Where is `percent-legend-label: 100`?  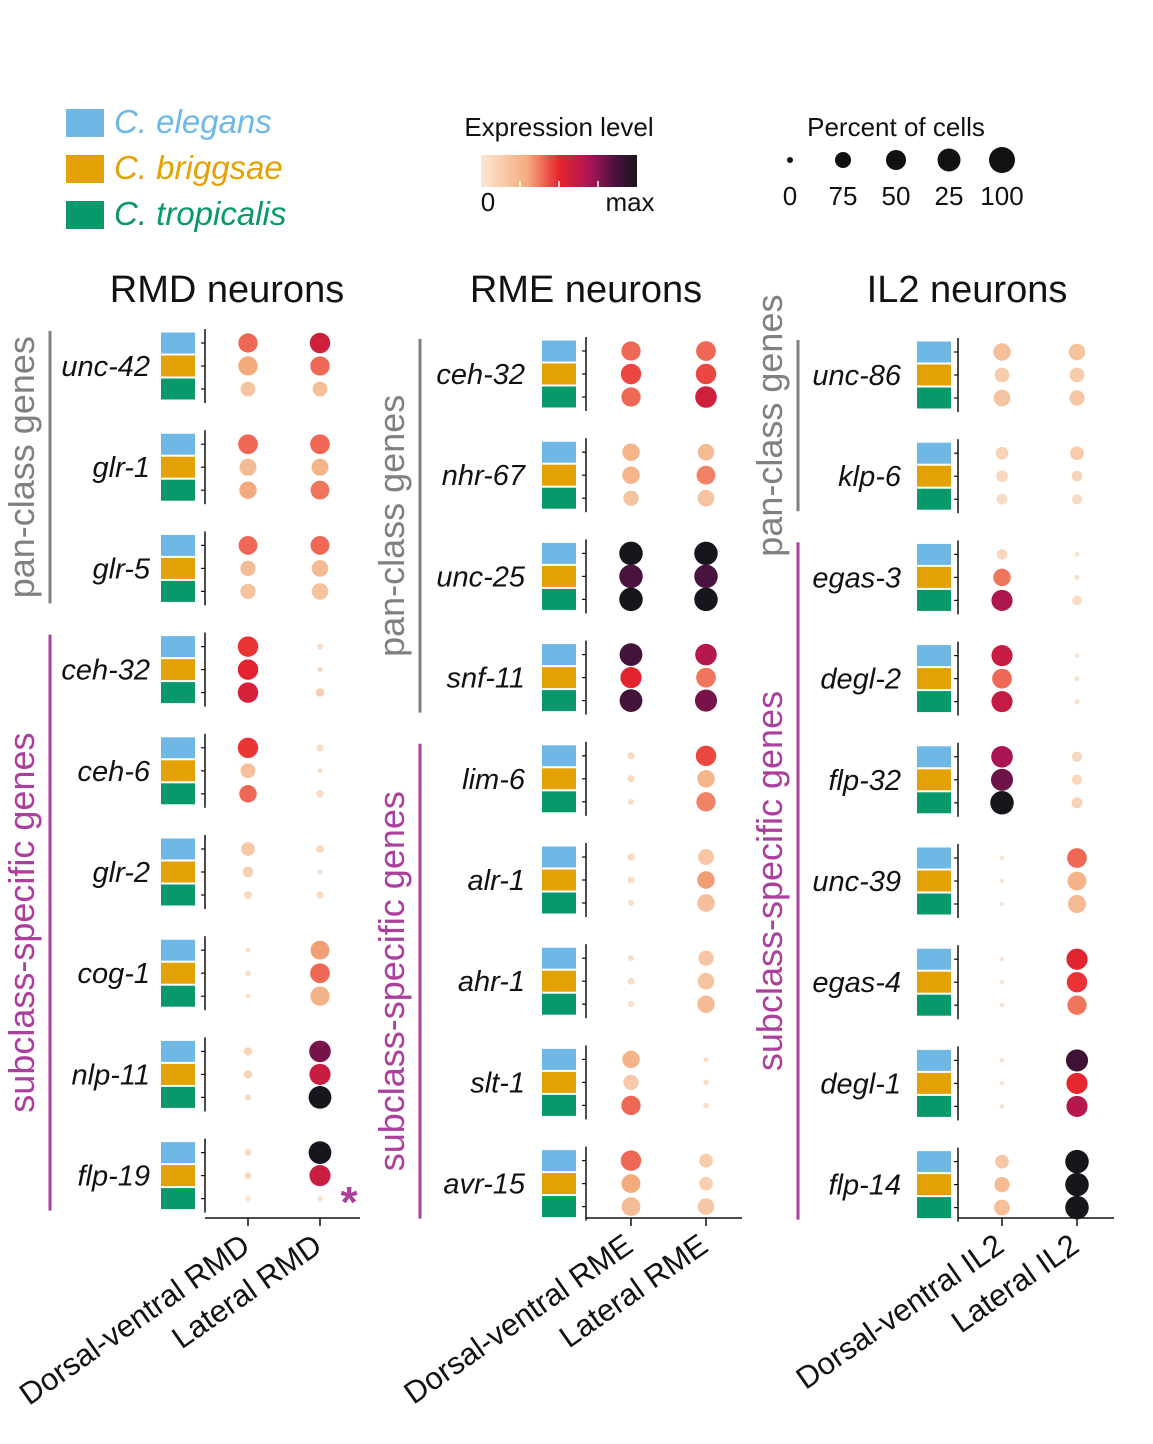
percent-legend-label: 100 is located at coordinates (1001, 196).